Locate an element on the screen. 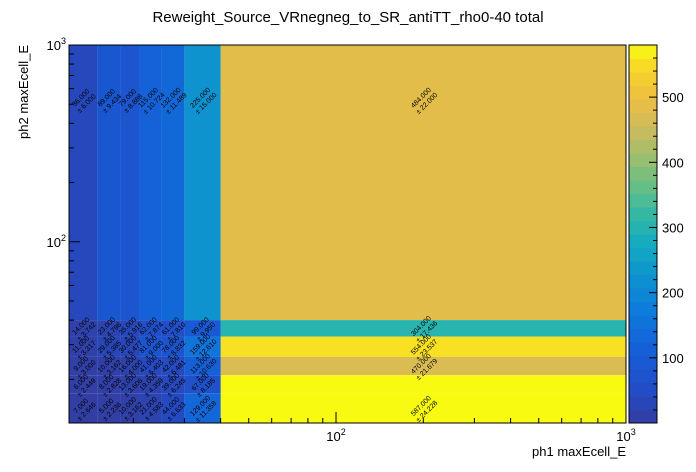 The height and width of the screenshot is (472, 696). y-axis-label: ph2 maxEcell_E is located at coordinates (23, 92).